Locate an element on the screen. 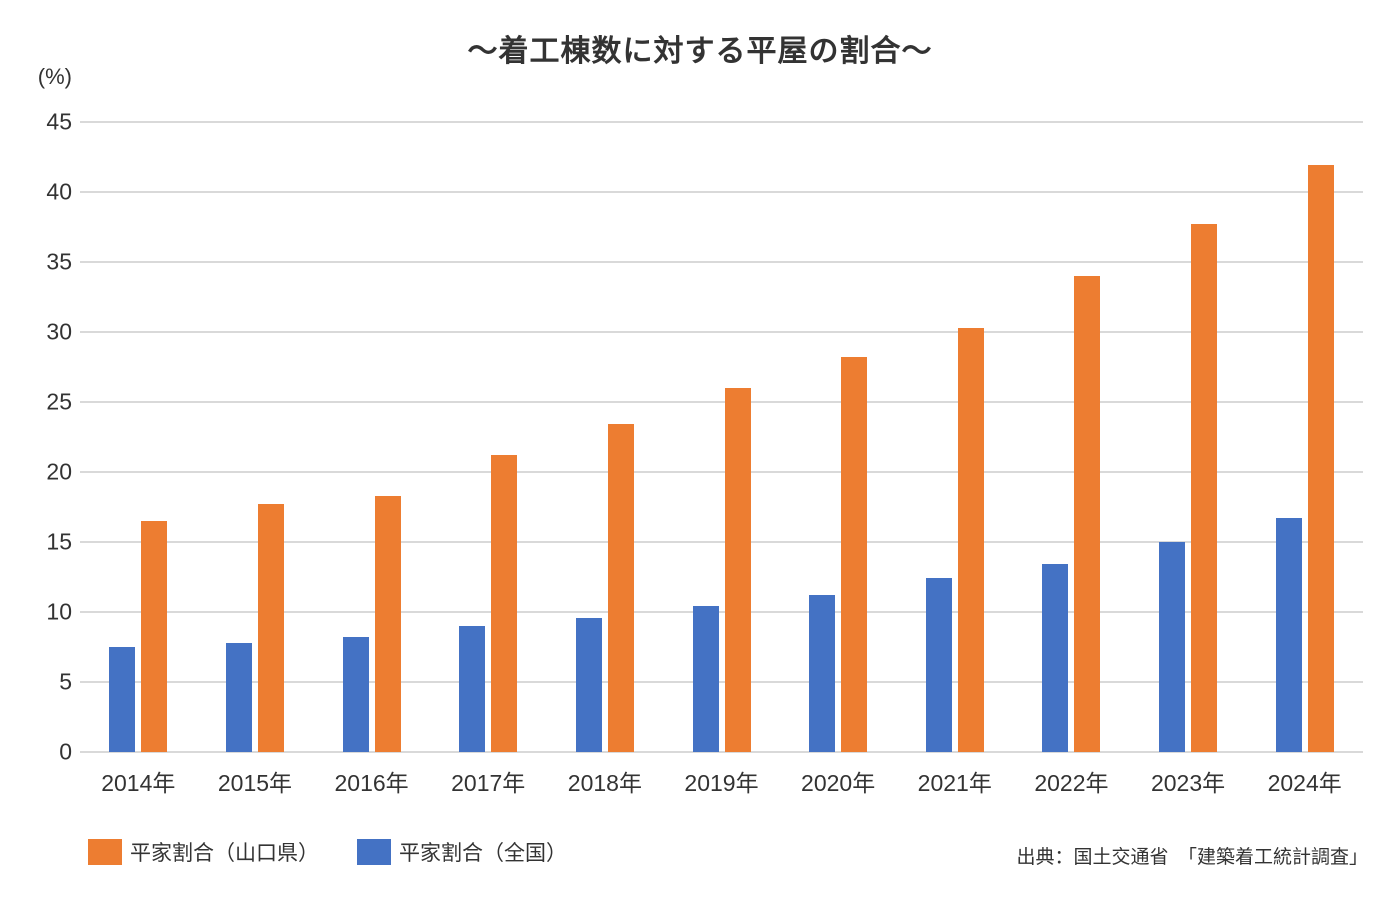 The image size is (1400, 900). x-axis-label: 2022年 is located at coordinates (1071, 783).